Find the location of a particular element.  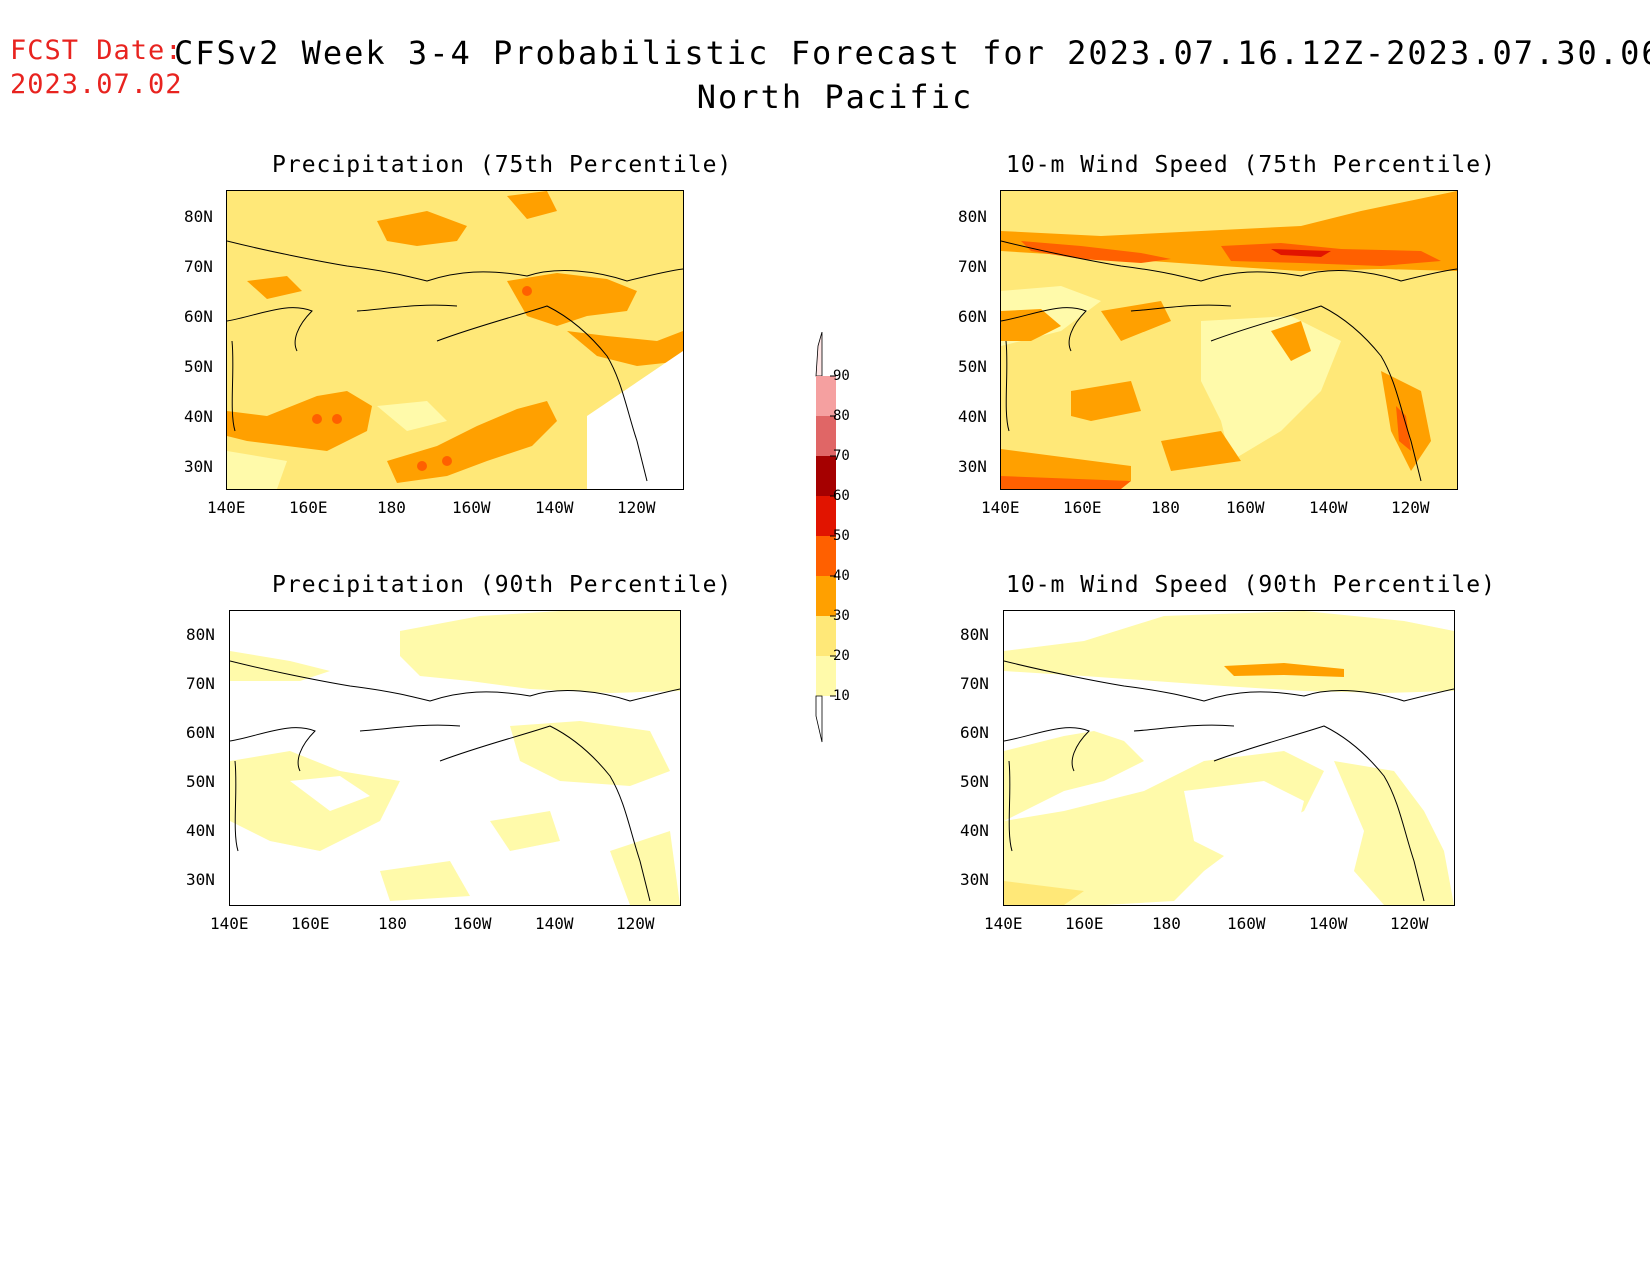

colorbar-top-cap is located at coordinates (819, 354).